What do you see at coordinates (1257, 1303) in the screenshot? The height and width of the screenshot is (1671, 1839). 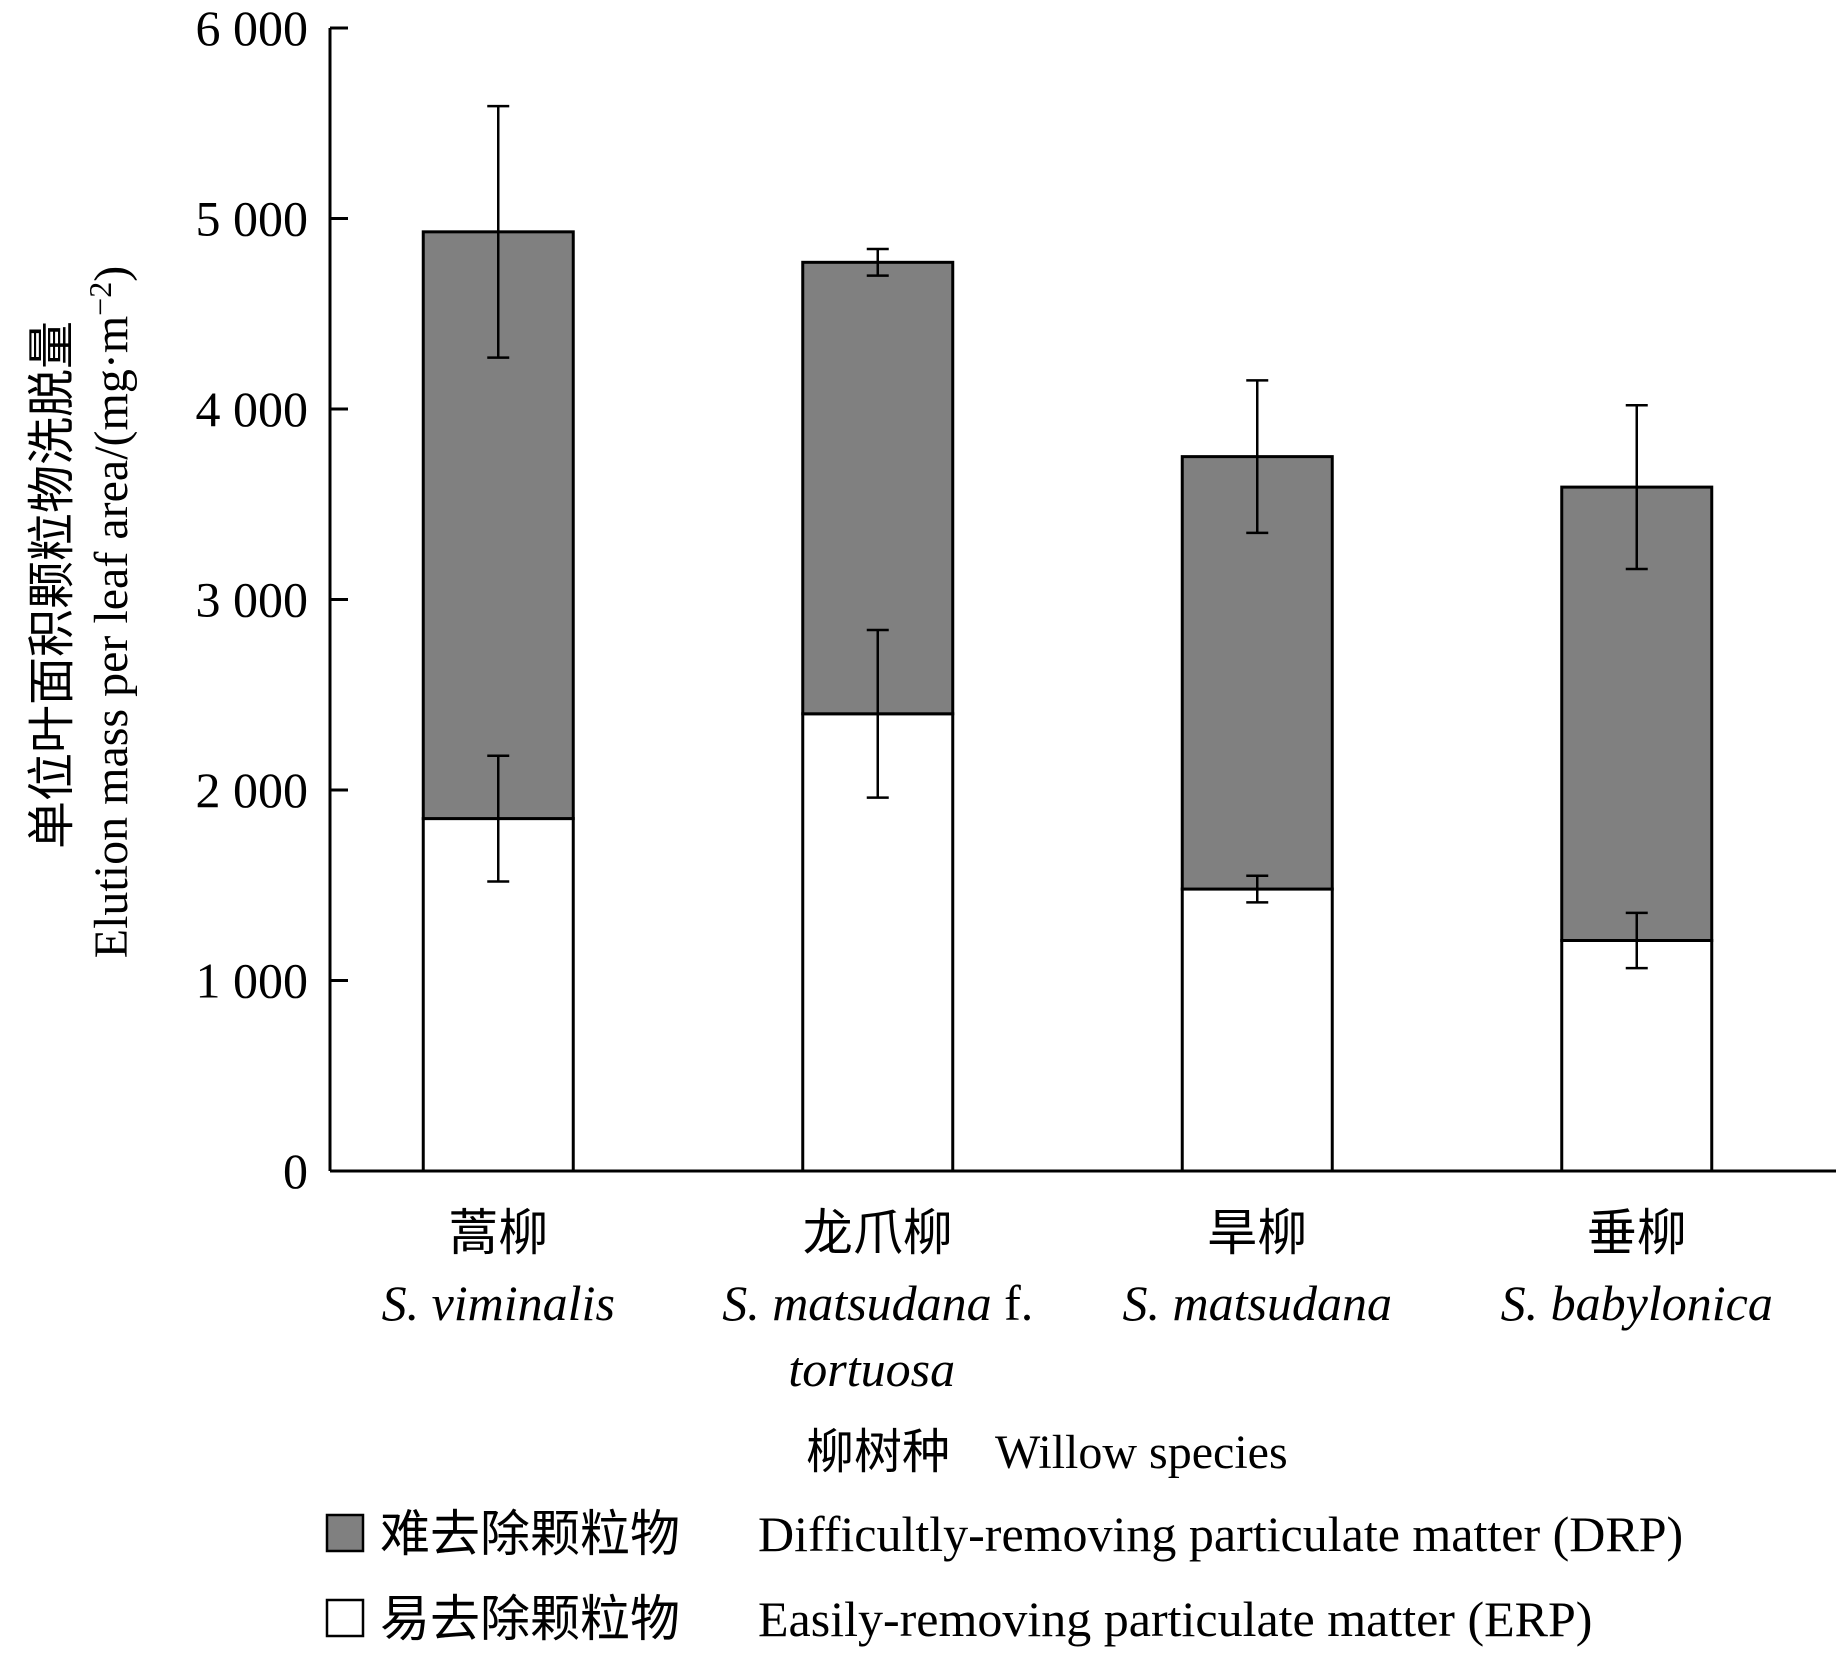 I see `category-label-en: S. matsudana` at bounding box center [1257, 1303].